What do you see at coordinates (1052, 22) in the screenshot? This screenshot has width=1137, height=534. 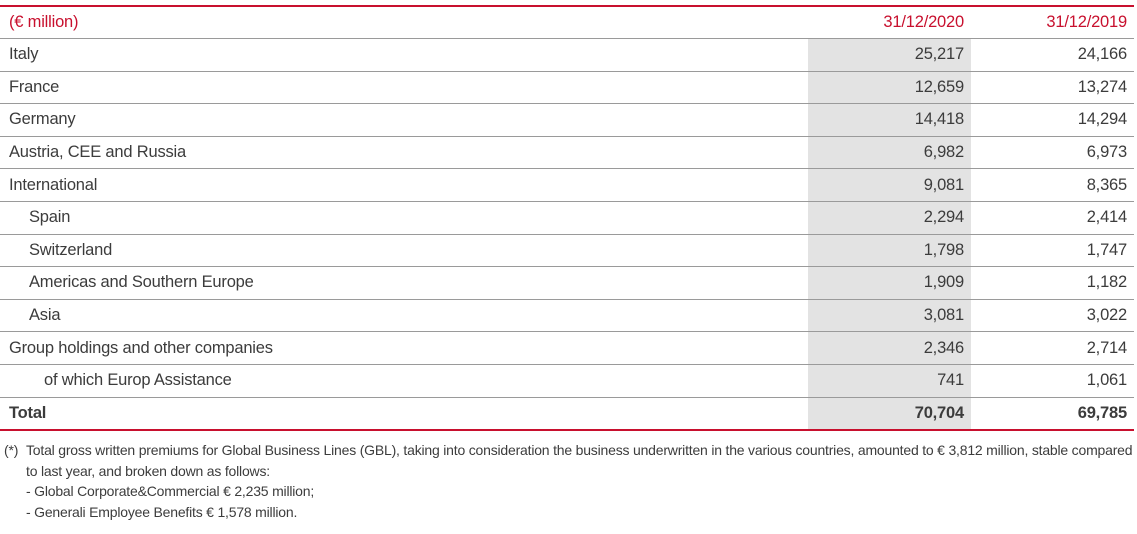 I see `column-header-2019: 31/12/2019` at bounding box center [1052, 22].